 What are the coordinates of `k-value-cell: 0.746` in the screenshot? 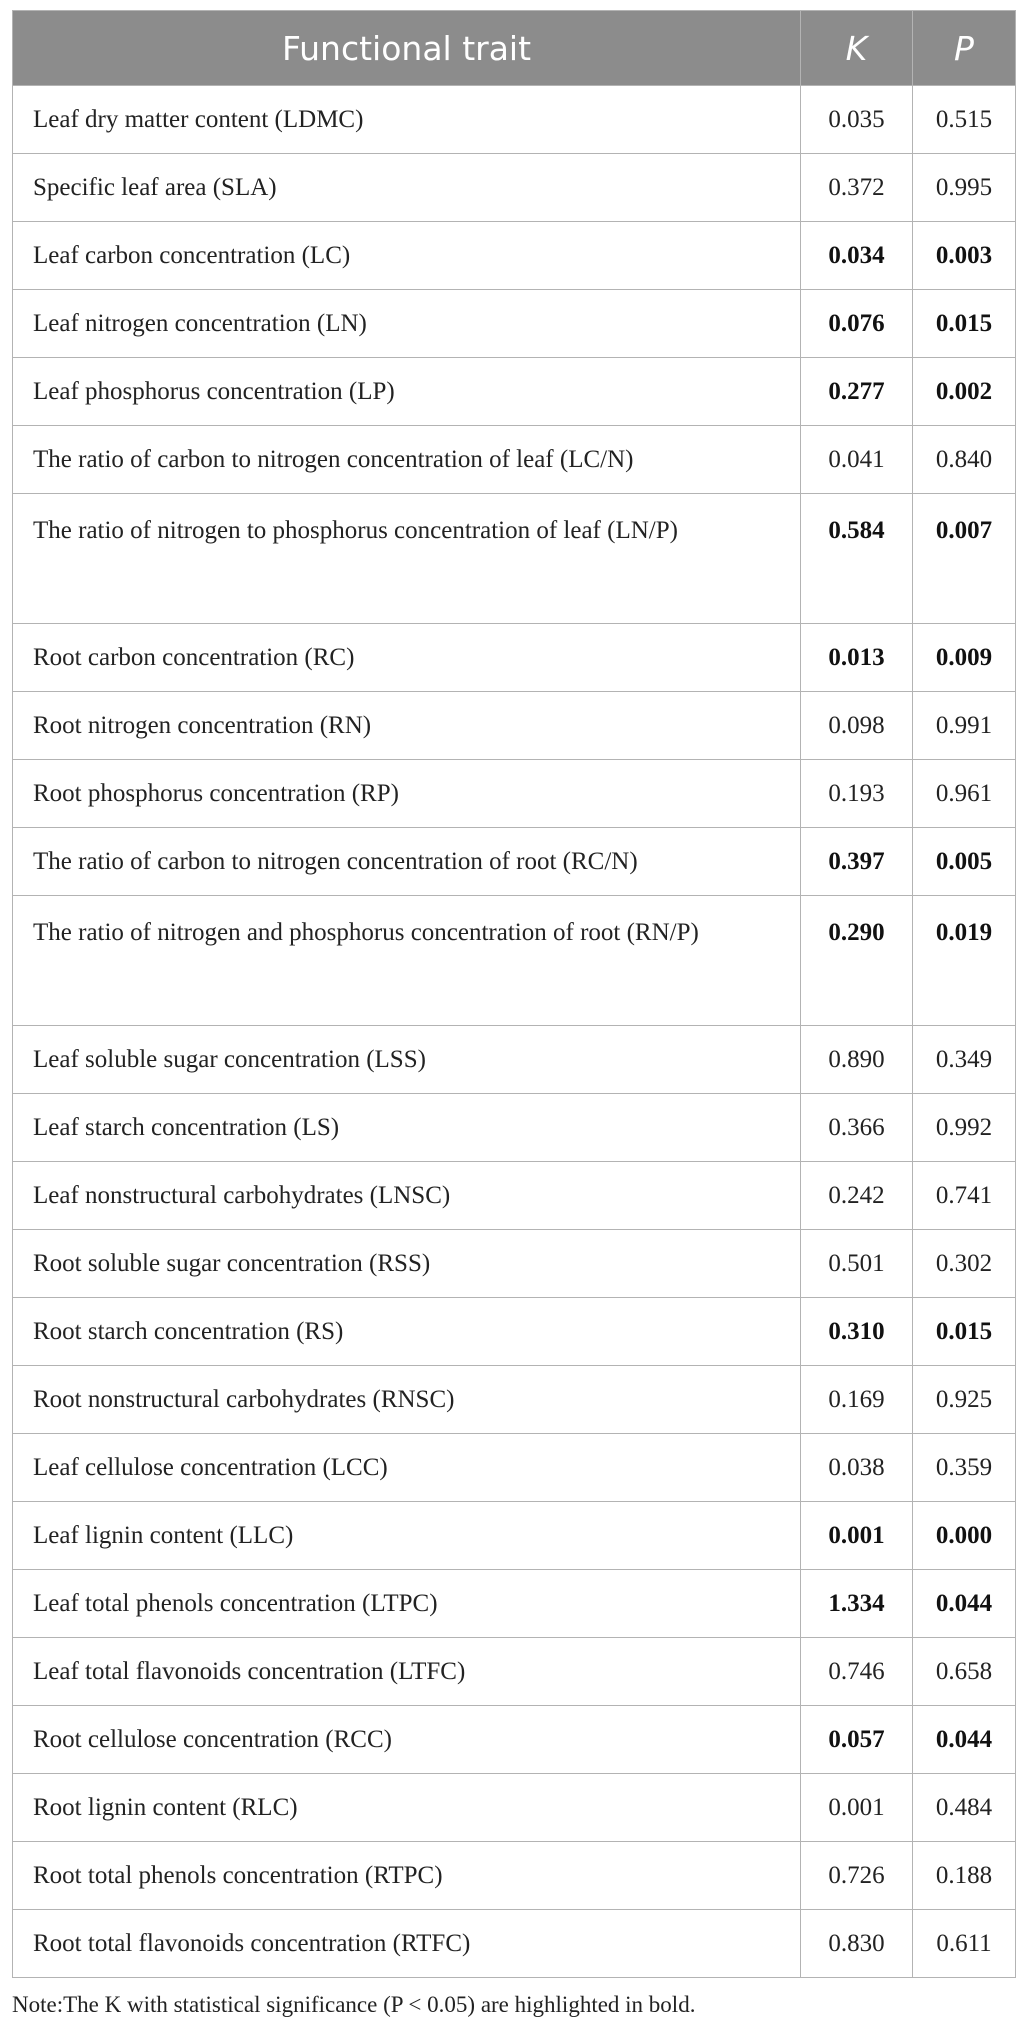 It's located at (856, 1671).